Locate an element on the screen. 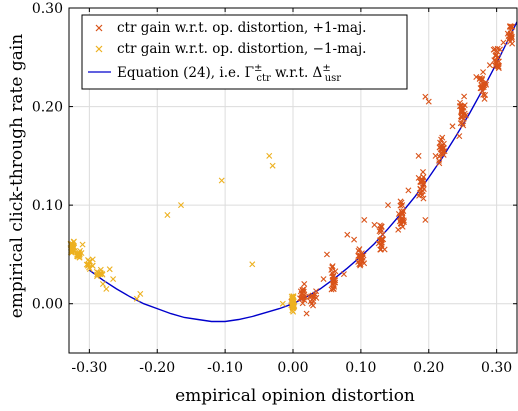  legend-box is located at coordinates (244, 52).